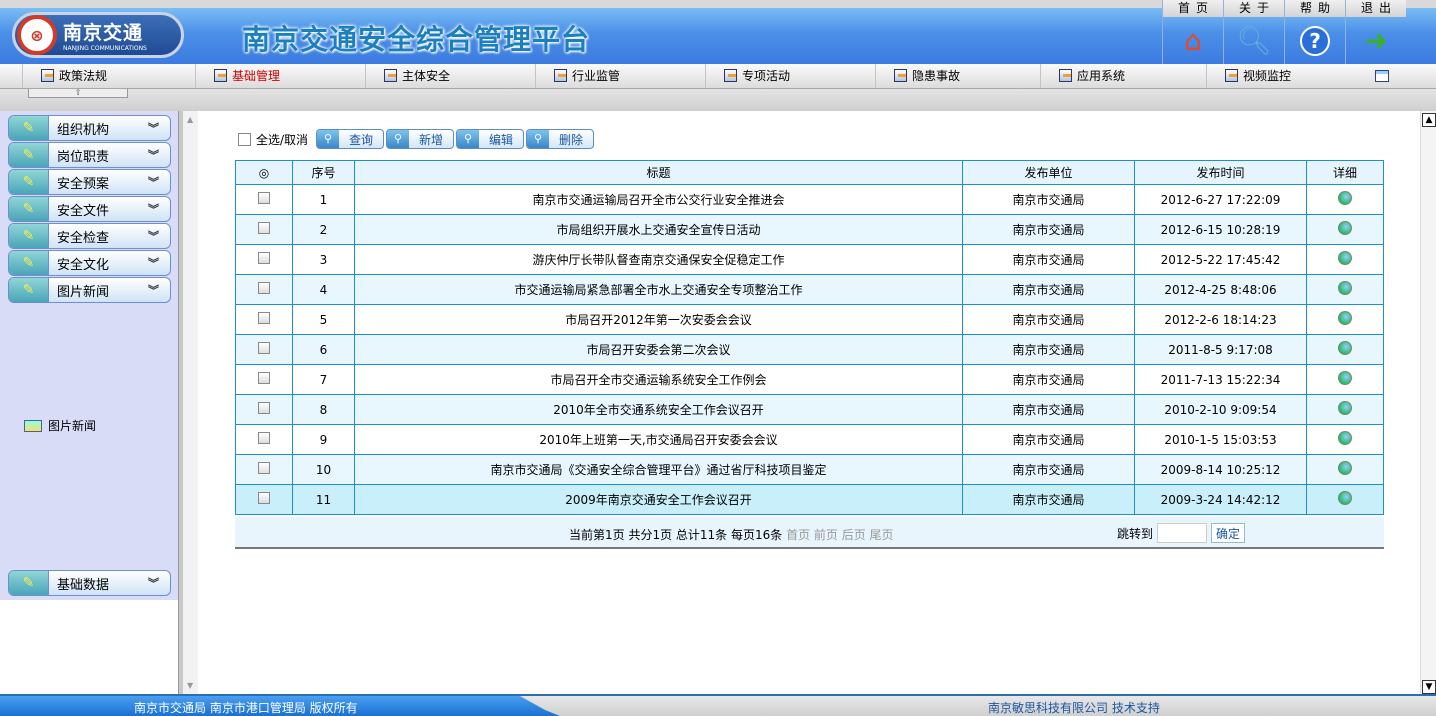 This screenshot has height=716, width=1436. What do you see at coordinates (83, 211) in the screenshot?
I see `sidebar-item-label: 安全文件` at bounding box center [83, 211].